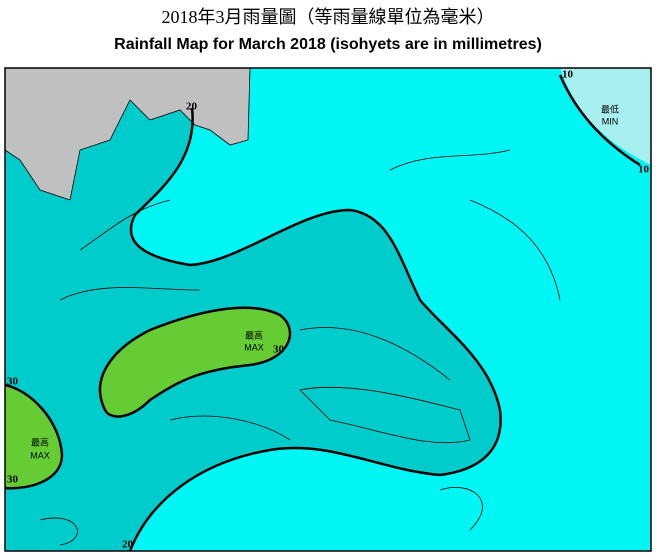 The height and width of the screenshot is (555, 656). Describe the element at coordinates (610, 108) in the screenshot. I see `min-label-zh: 最低` at that location.